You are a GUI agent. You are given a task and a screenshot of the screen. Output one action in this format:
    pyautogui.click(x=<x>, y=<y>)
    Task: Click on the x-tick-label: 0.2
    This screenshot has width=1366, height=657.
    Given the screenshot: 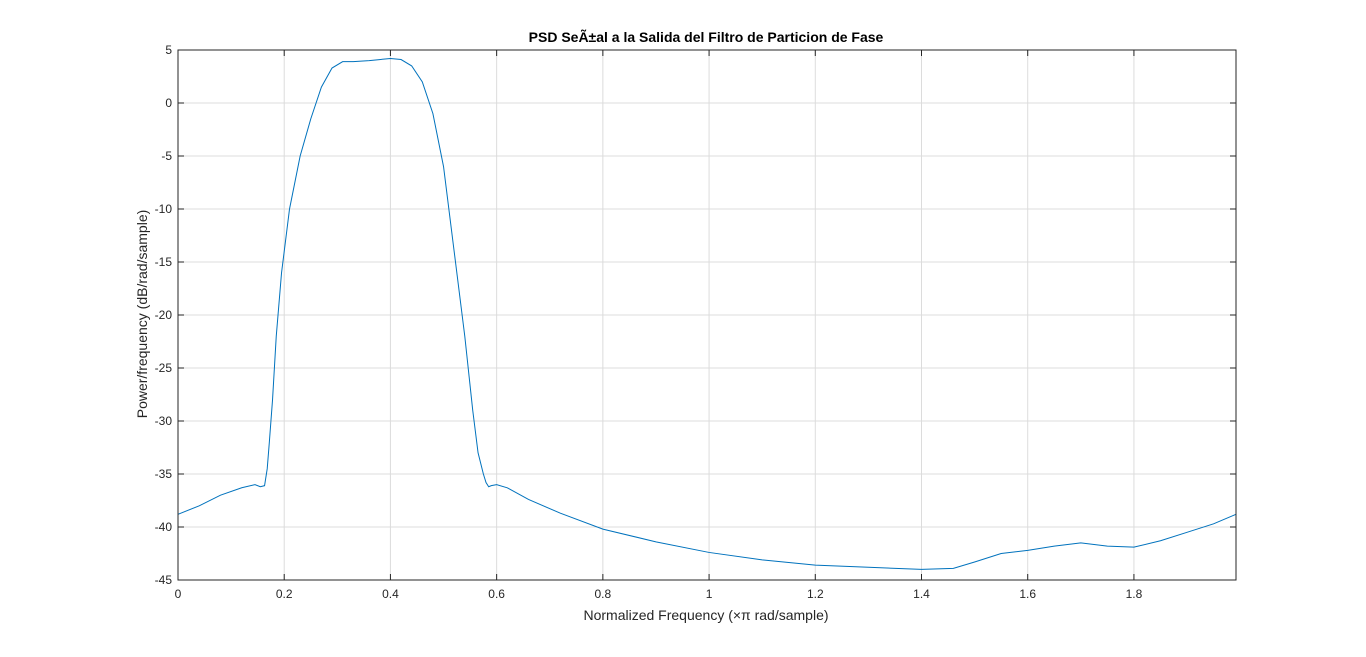 What is the action you would take?
    pyautogui.click(x=284, y=594)
    